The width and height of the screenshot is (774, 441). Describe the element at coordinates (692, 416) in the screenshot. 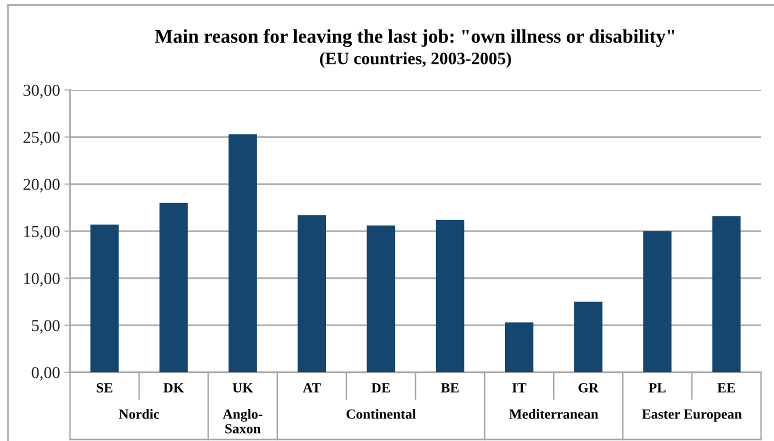

I see `text: Easter European` at that location.